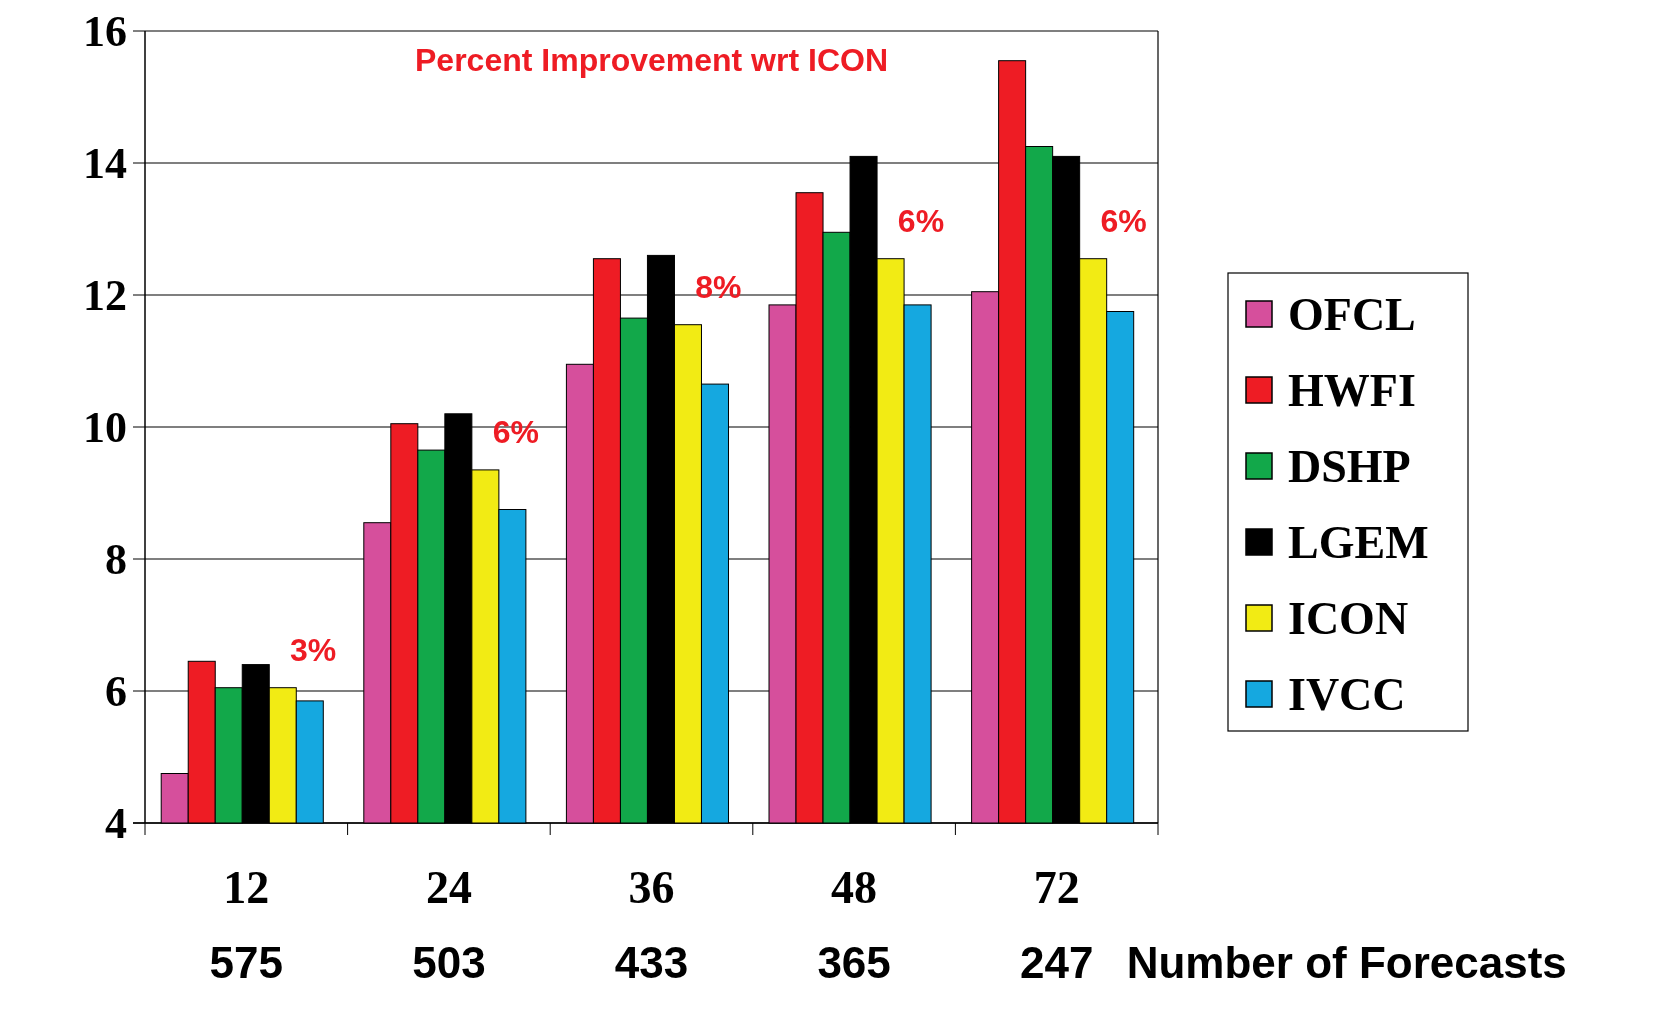  Describe the element at coordinates (246, 924) in the screenshot. I see `x-tick-label: 12 575` at that location.